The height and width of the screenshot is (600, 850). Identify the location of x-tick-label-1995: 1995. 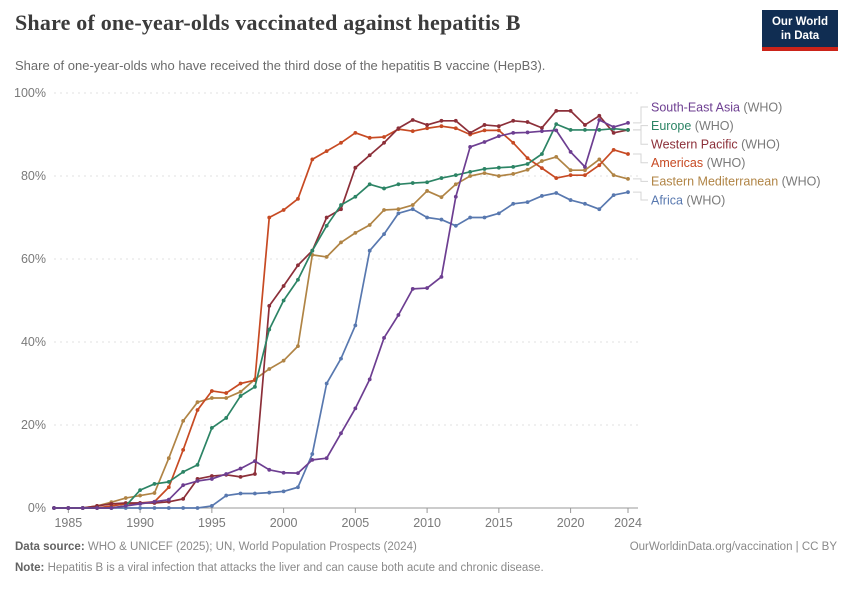
(212, 523).